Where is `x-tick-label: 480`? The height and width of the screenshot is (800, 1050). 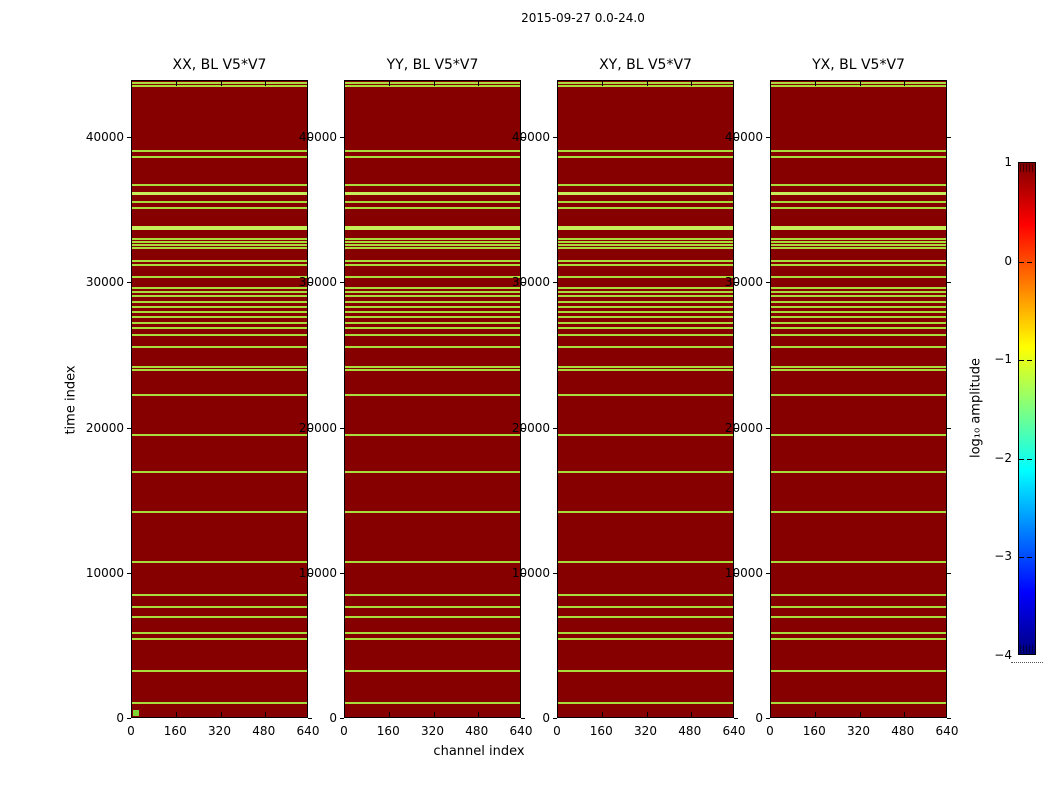
x-tick-label: 480 is located at coordinates (690, 731).